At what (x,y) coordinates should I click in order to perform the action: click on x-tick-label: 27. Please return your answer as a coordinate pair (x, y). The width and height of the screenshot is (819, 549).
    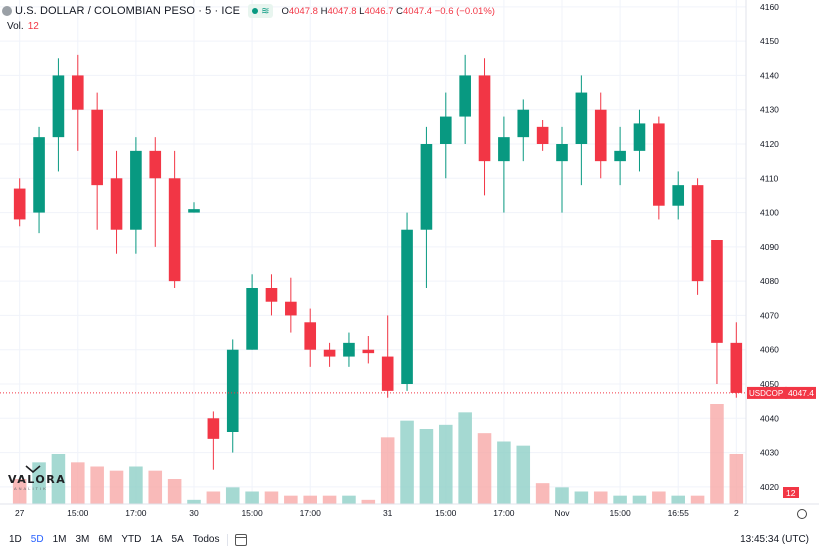
    Looking at the image, I should click on (20, 513).